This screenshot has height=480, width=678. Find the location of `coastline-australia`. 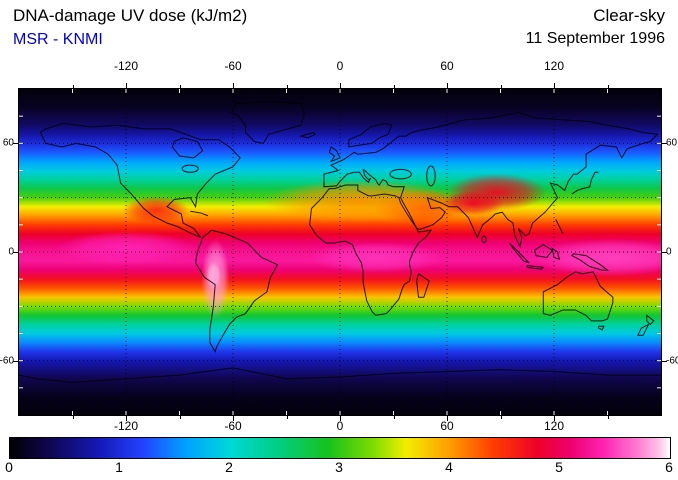

coastline-australia is located at coordinates (578, 296).